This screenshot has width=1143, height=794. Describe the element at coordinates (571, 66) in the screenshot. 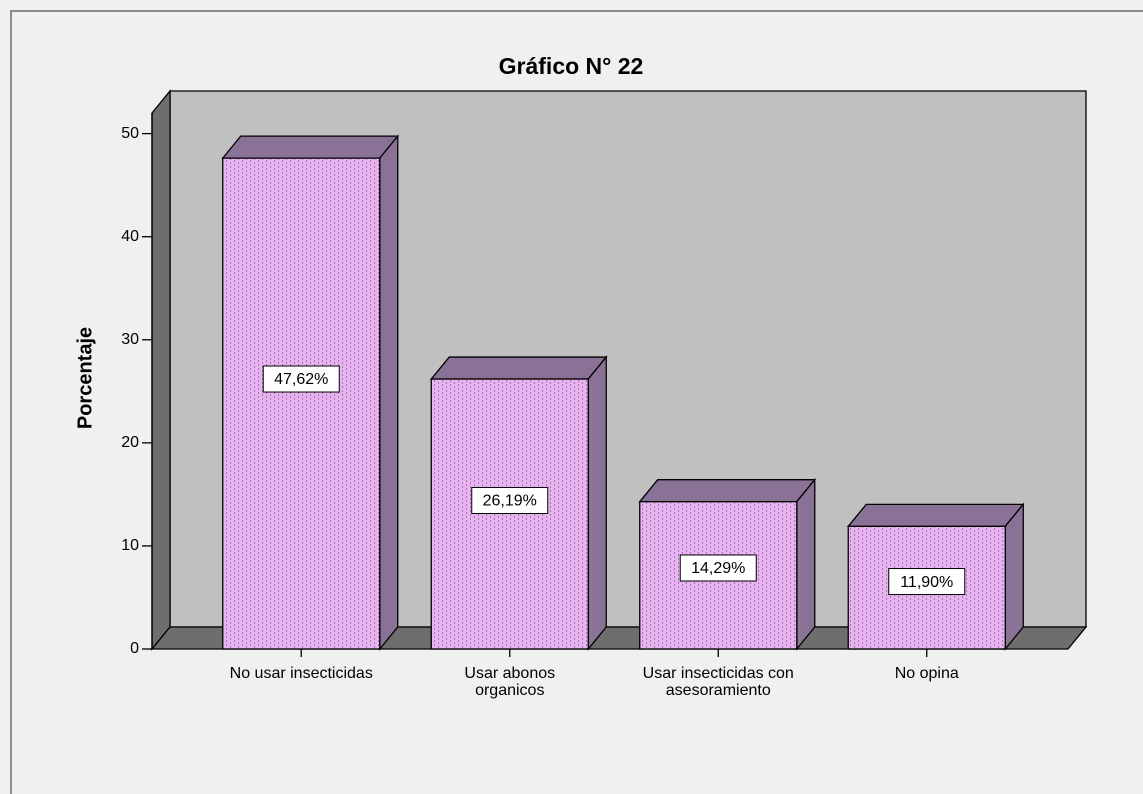

I see `chart-title: Gráfico N° 22` at that location.